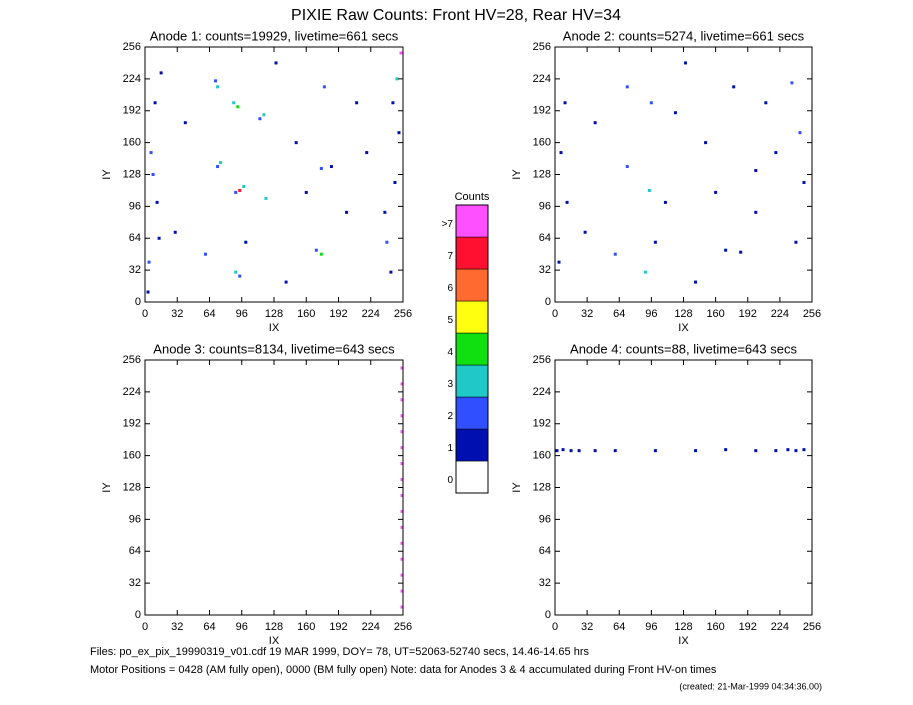 The height and width of the screenshot is (705, 913). I want to click on panel-title: Anode 1: counts=19929, livetime=661 secs, so click(274, 35).